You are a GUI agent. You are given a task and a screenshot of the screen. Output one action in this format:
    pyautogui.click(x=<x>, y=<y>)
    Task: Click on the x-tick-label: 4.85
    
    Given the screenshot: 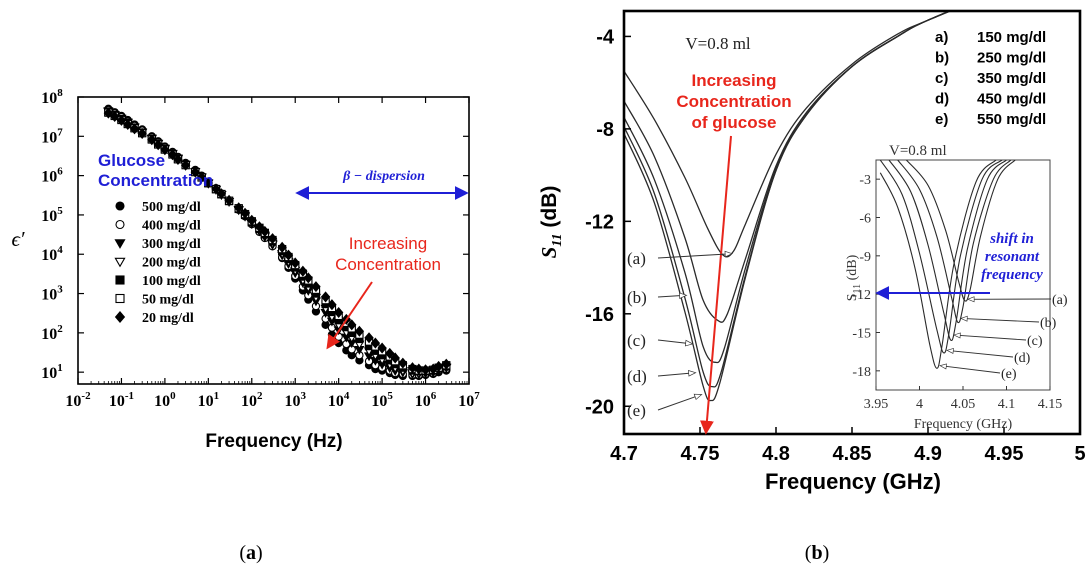 What is the action you would take?
    pyautogui.click(x=852, y=454)
    